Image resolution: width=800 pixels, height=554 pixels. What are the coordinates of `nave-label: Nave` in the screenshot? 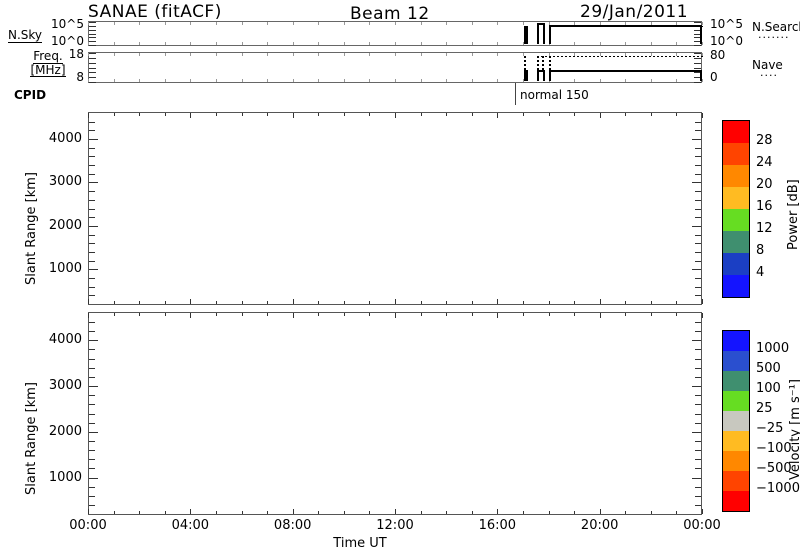 It's located at (767, 65).